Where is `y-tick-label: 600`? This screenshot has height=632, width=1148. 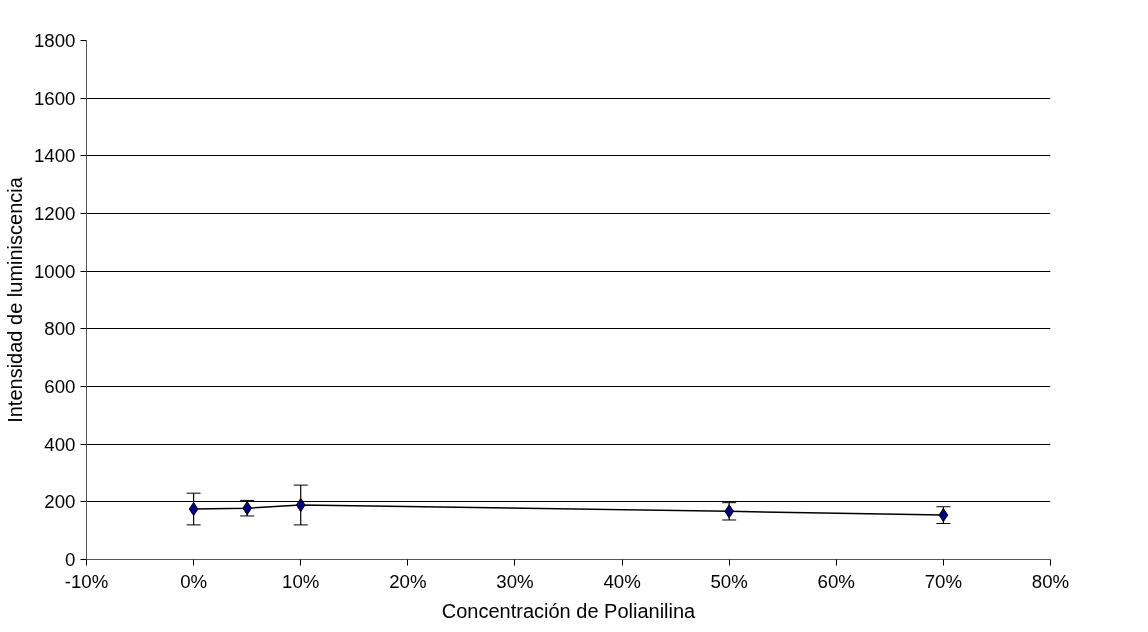
y-tick-label: 600 is located at coordinates (60, 386).